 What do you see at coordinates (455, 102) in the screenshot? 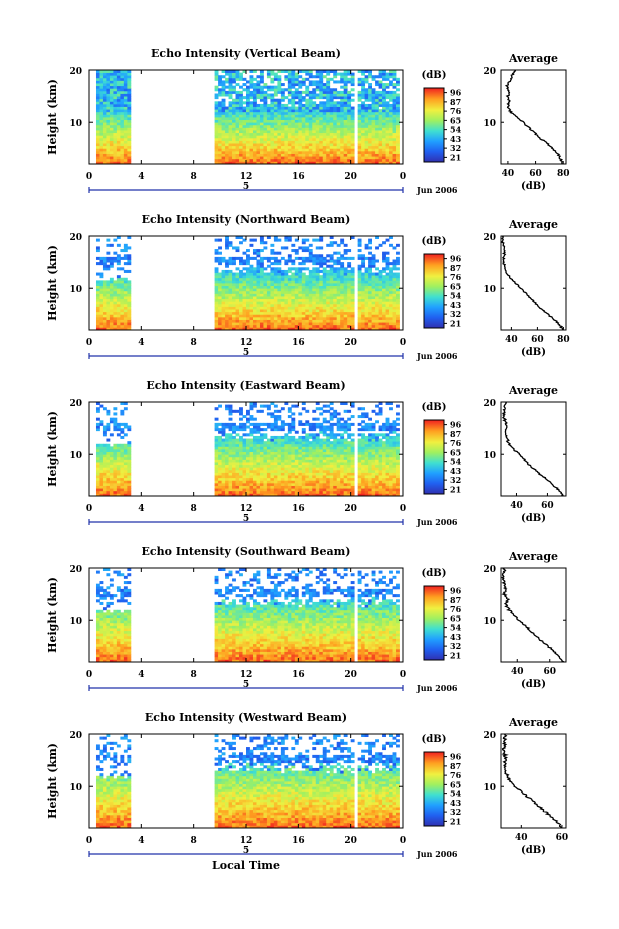
I see `colorbar-tick-label: 87` at bounding box center [455, 102].